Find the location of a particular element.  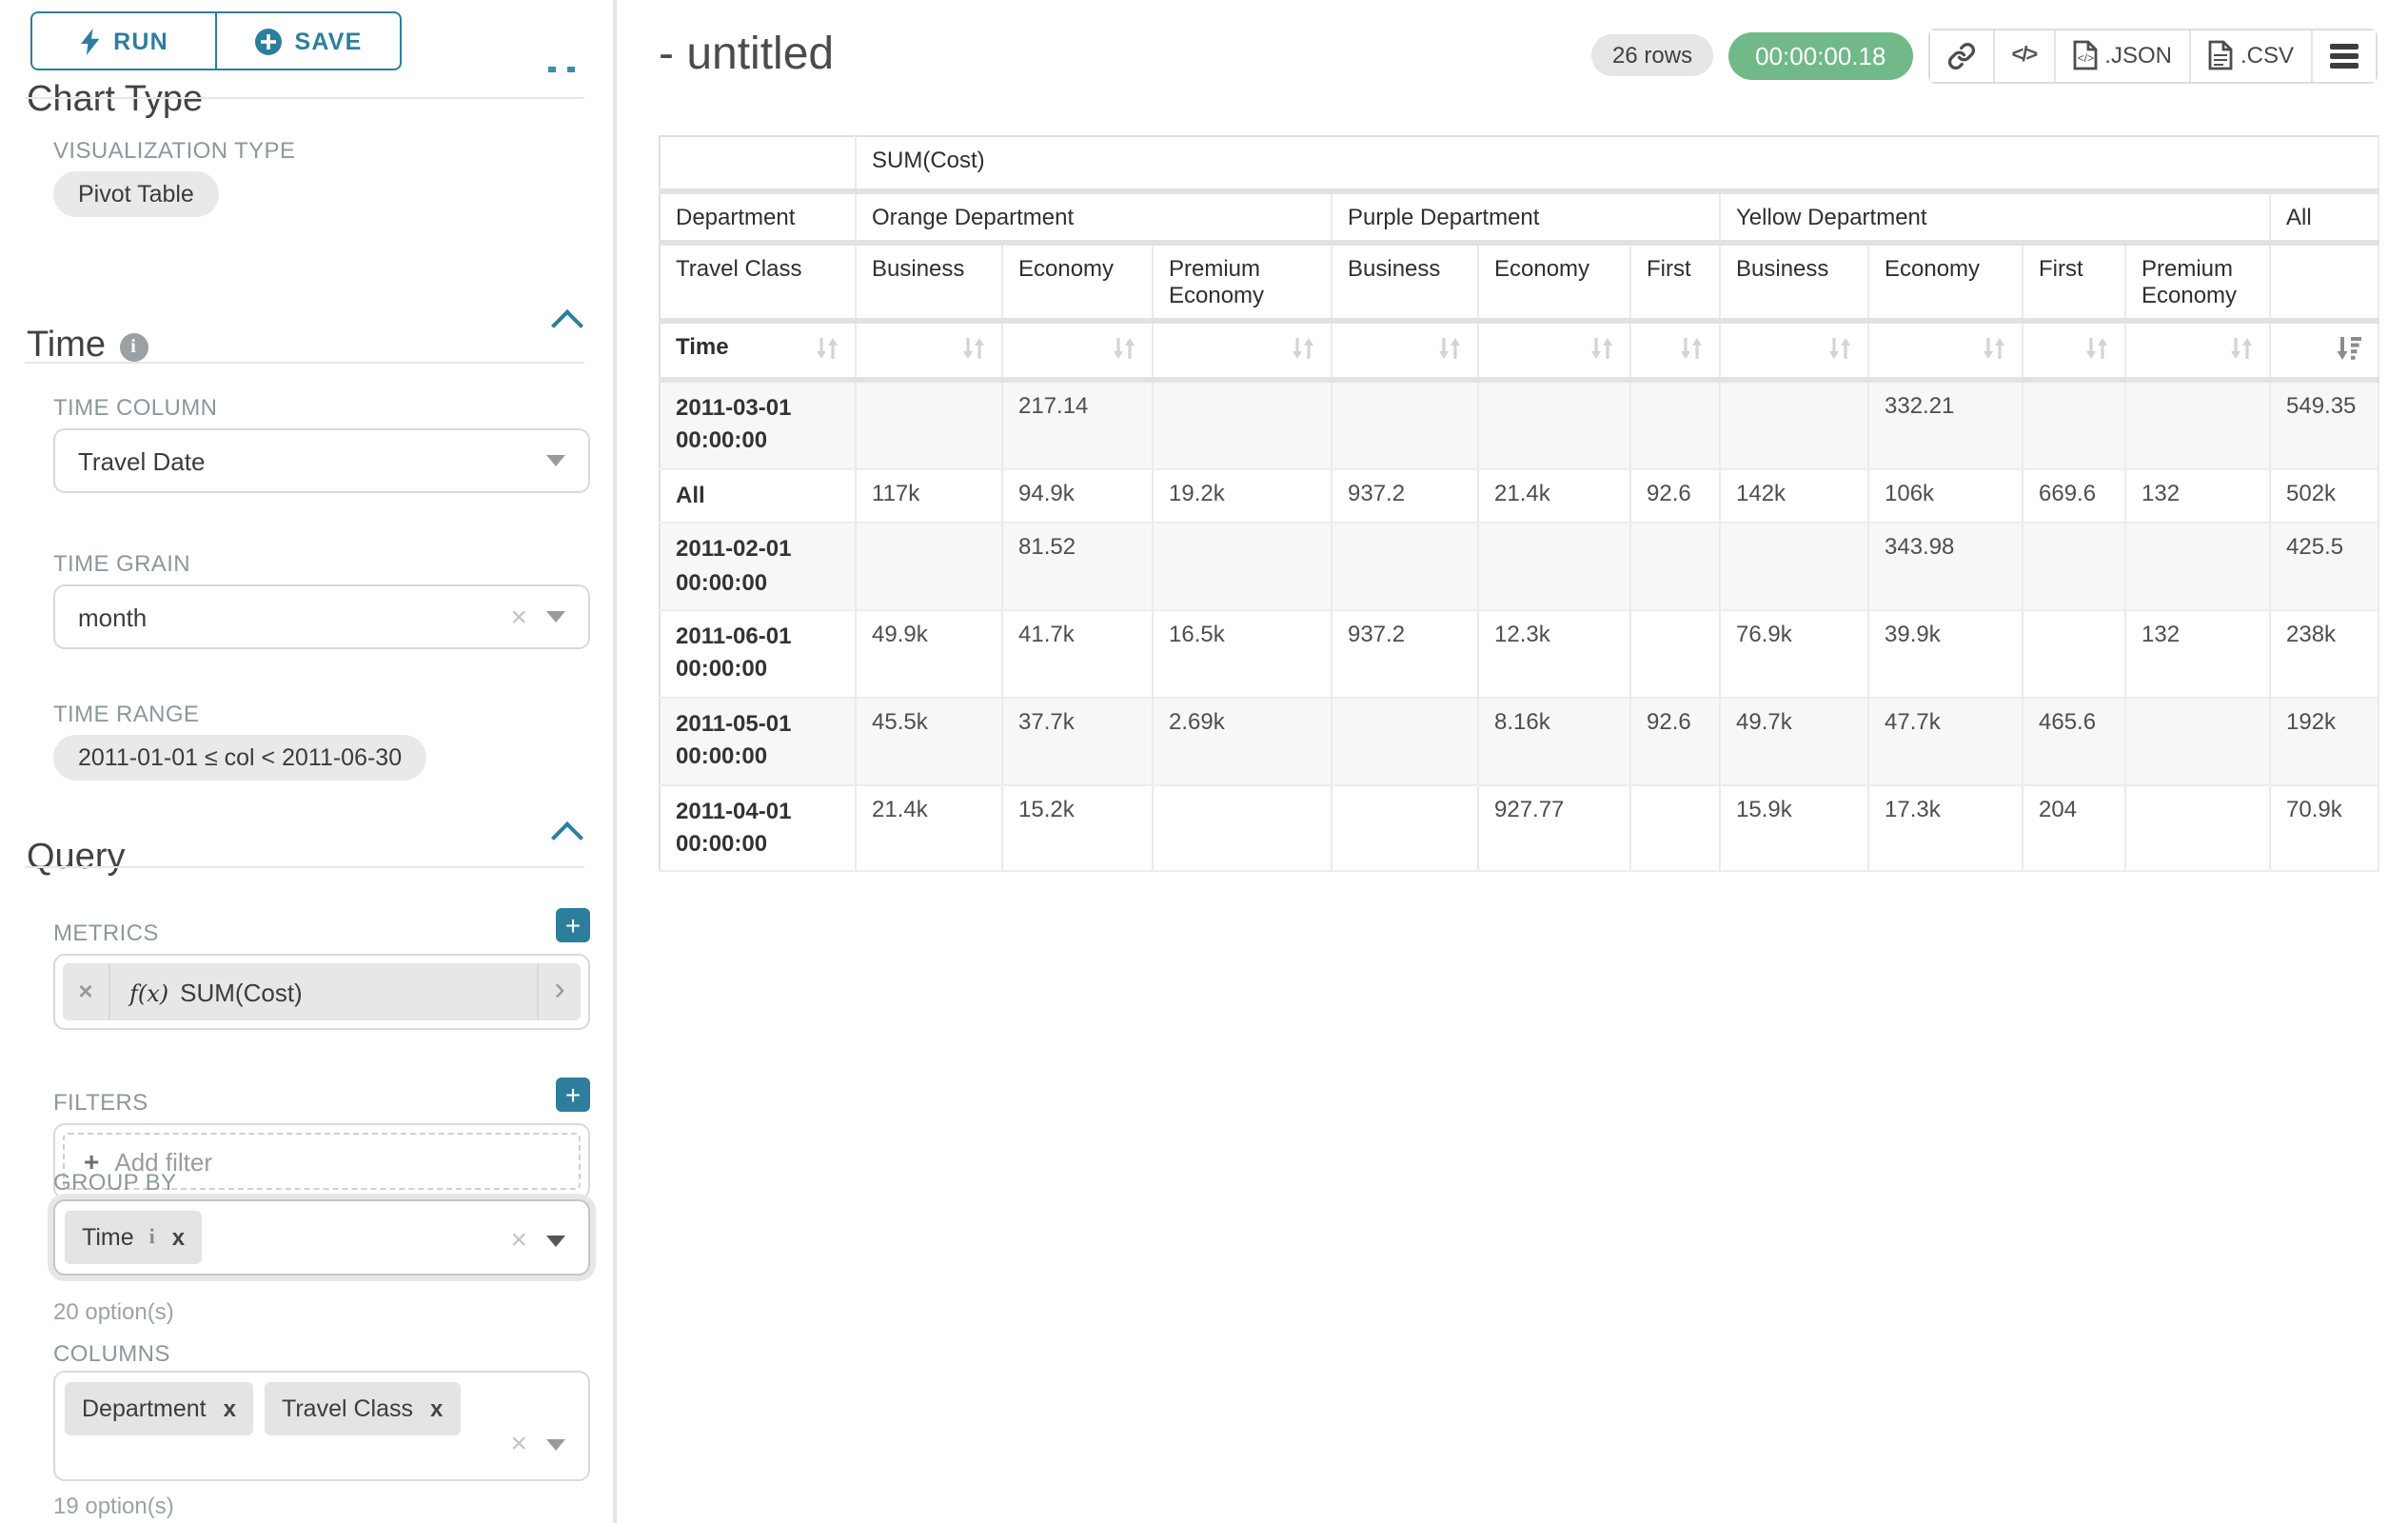

columns-options-caption: 19 option(s) is located at coordinates (113, 1506).